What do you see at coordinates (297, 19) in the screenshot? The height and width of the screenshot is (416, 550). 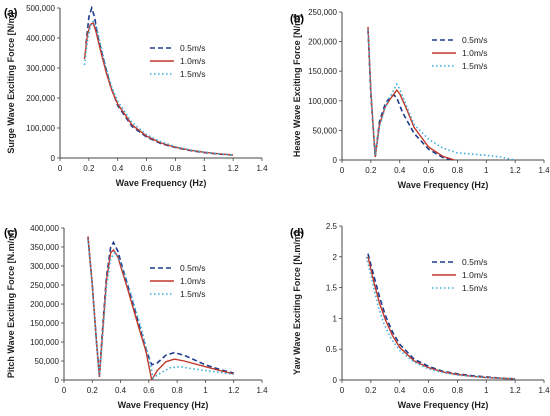 I see `panel-label: (b)` at bounding box center [297, 19].